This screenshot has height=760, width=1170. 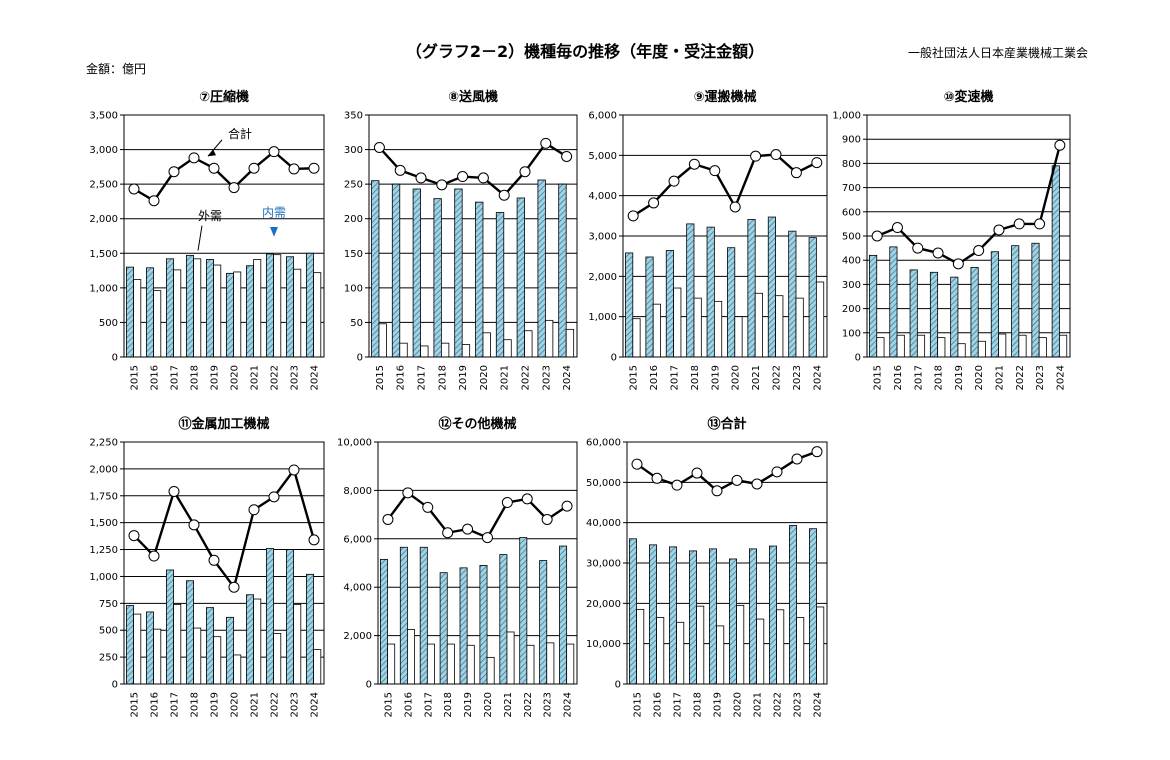 I want to click on y-tick-label: 500, so click(x=108, y=631).